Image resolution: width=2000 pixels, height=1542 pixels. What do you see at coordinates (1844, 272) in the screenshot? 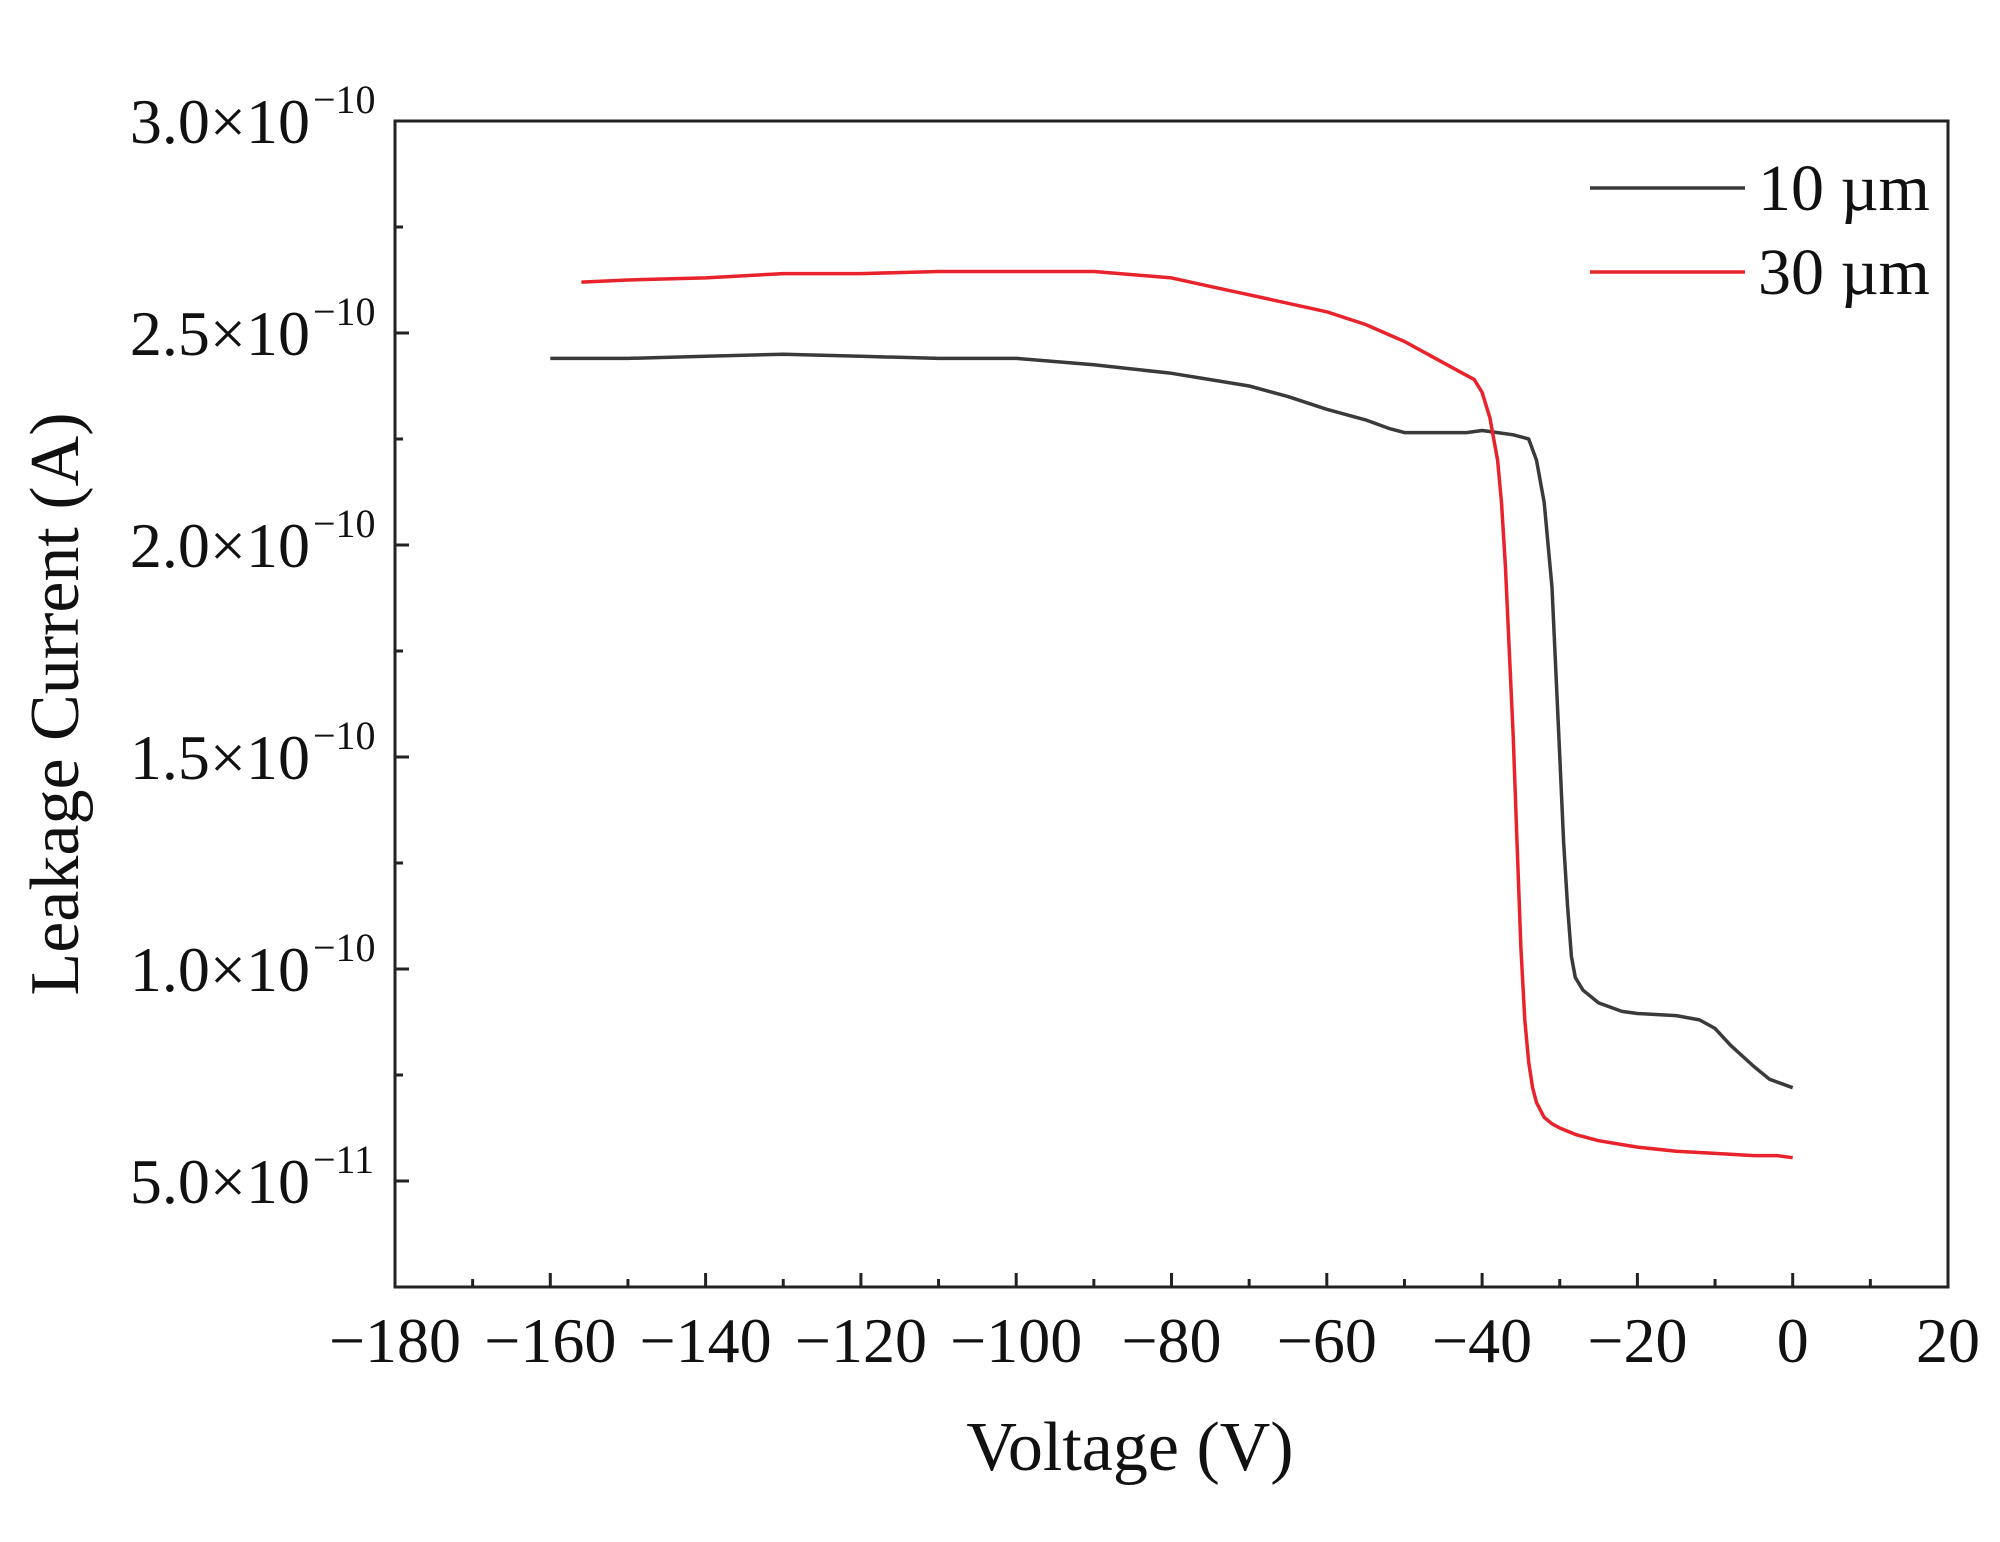
I see `legend-label: 30 µm` at bounding box center [1844, 272].